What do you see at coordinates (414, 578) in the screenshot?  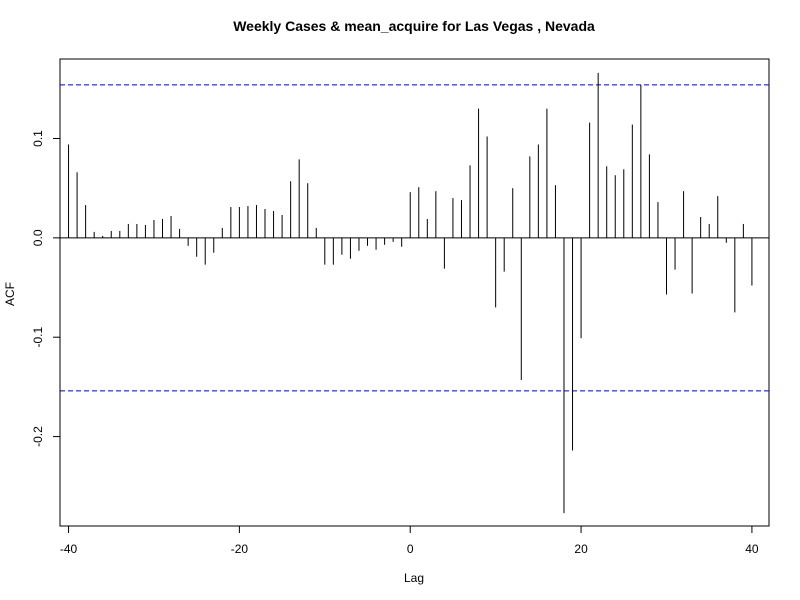 I see `x-axis-label: Lag` at bounding box center [414, 578].